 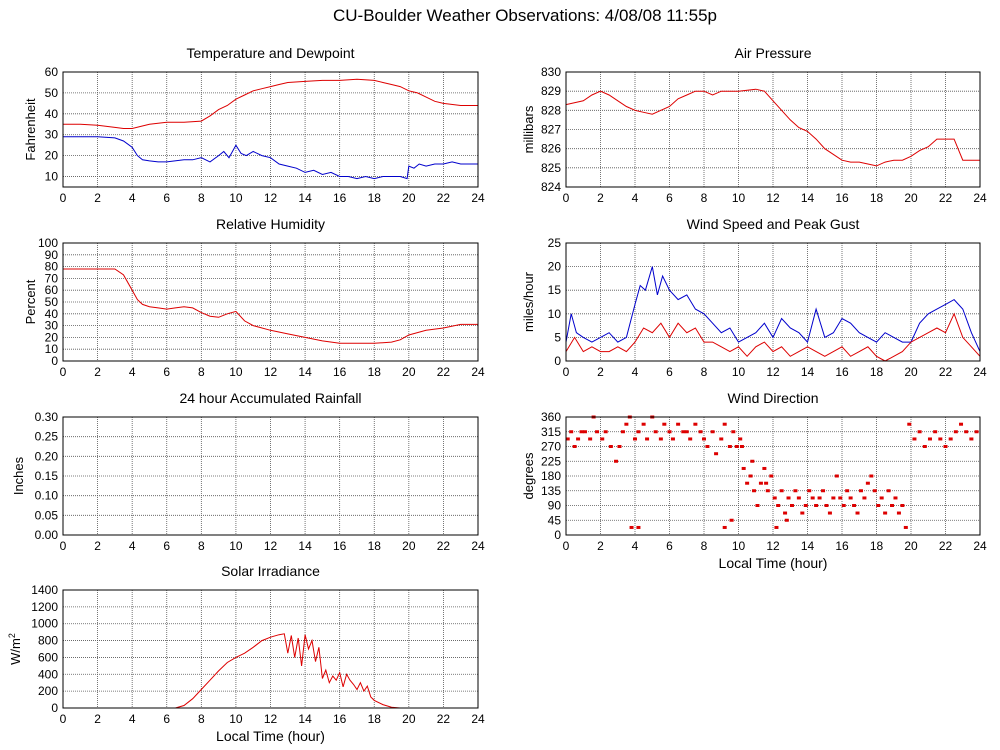 What do you see at coordinates (44, 607) in the screenshot?
I see `y-tick-label: 1200` at bounding box center [44, 607].